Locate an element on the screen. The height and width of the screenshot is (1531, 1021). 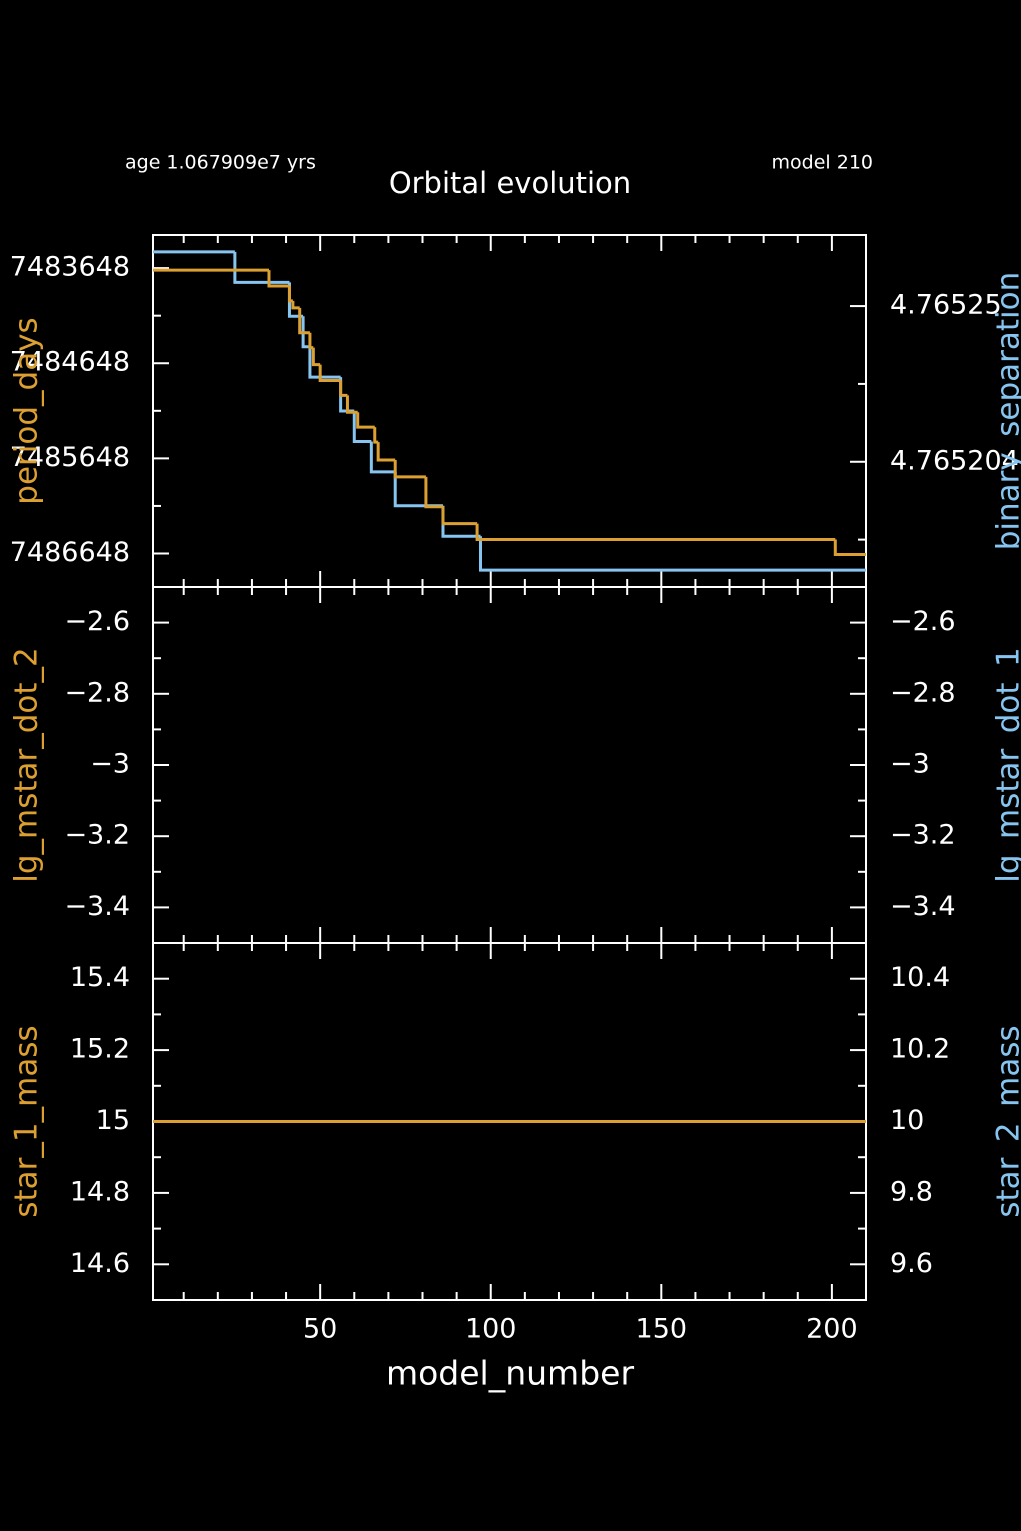
y2ticks-tick-label: −2.6 is located at coordinates (923, 621).